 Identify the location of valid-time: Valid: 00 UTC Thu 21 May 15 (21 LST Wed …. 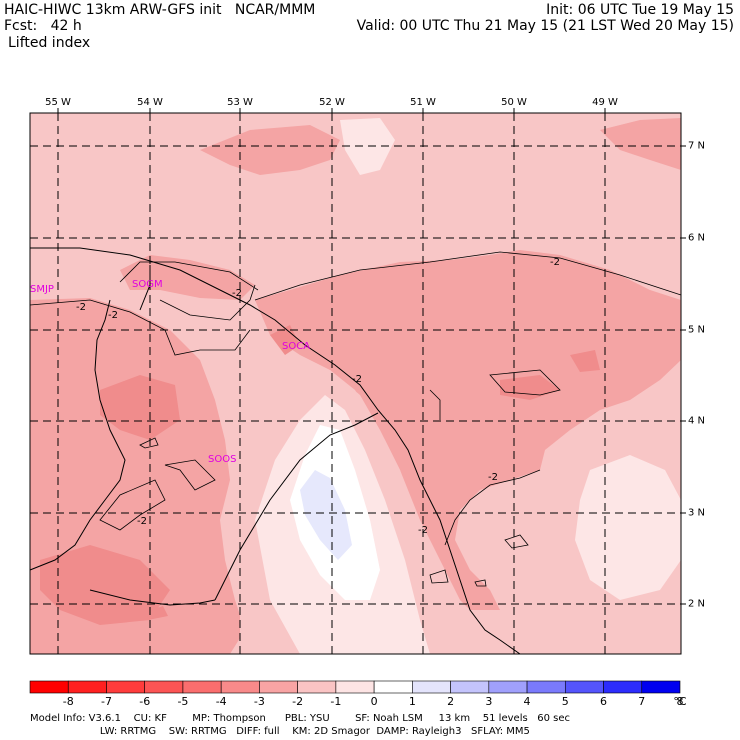
(545, 26).